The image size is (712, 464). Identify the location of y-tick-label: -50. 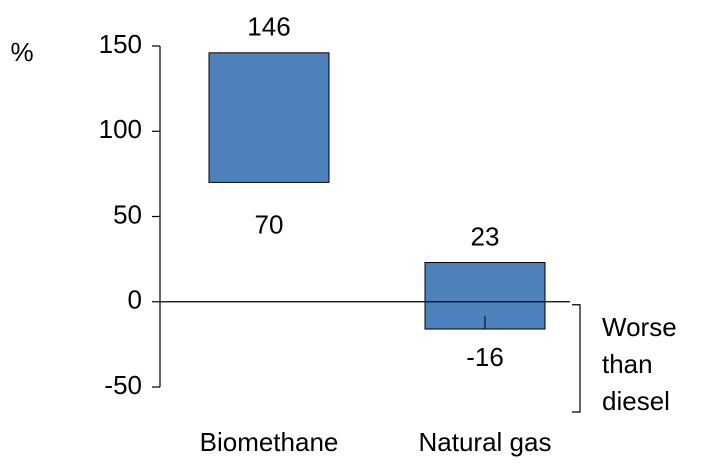
(123, 385).